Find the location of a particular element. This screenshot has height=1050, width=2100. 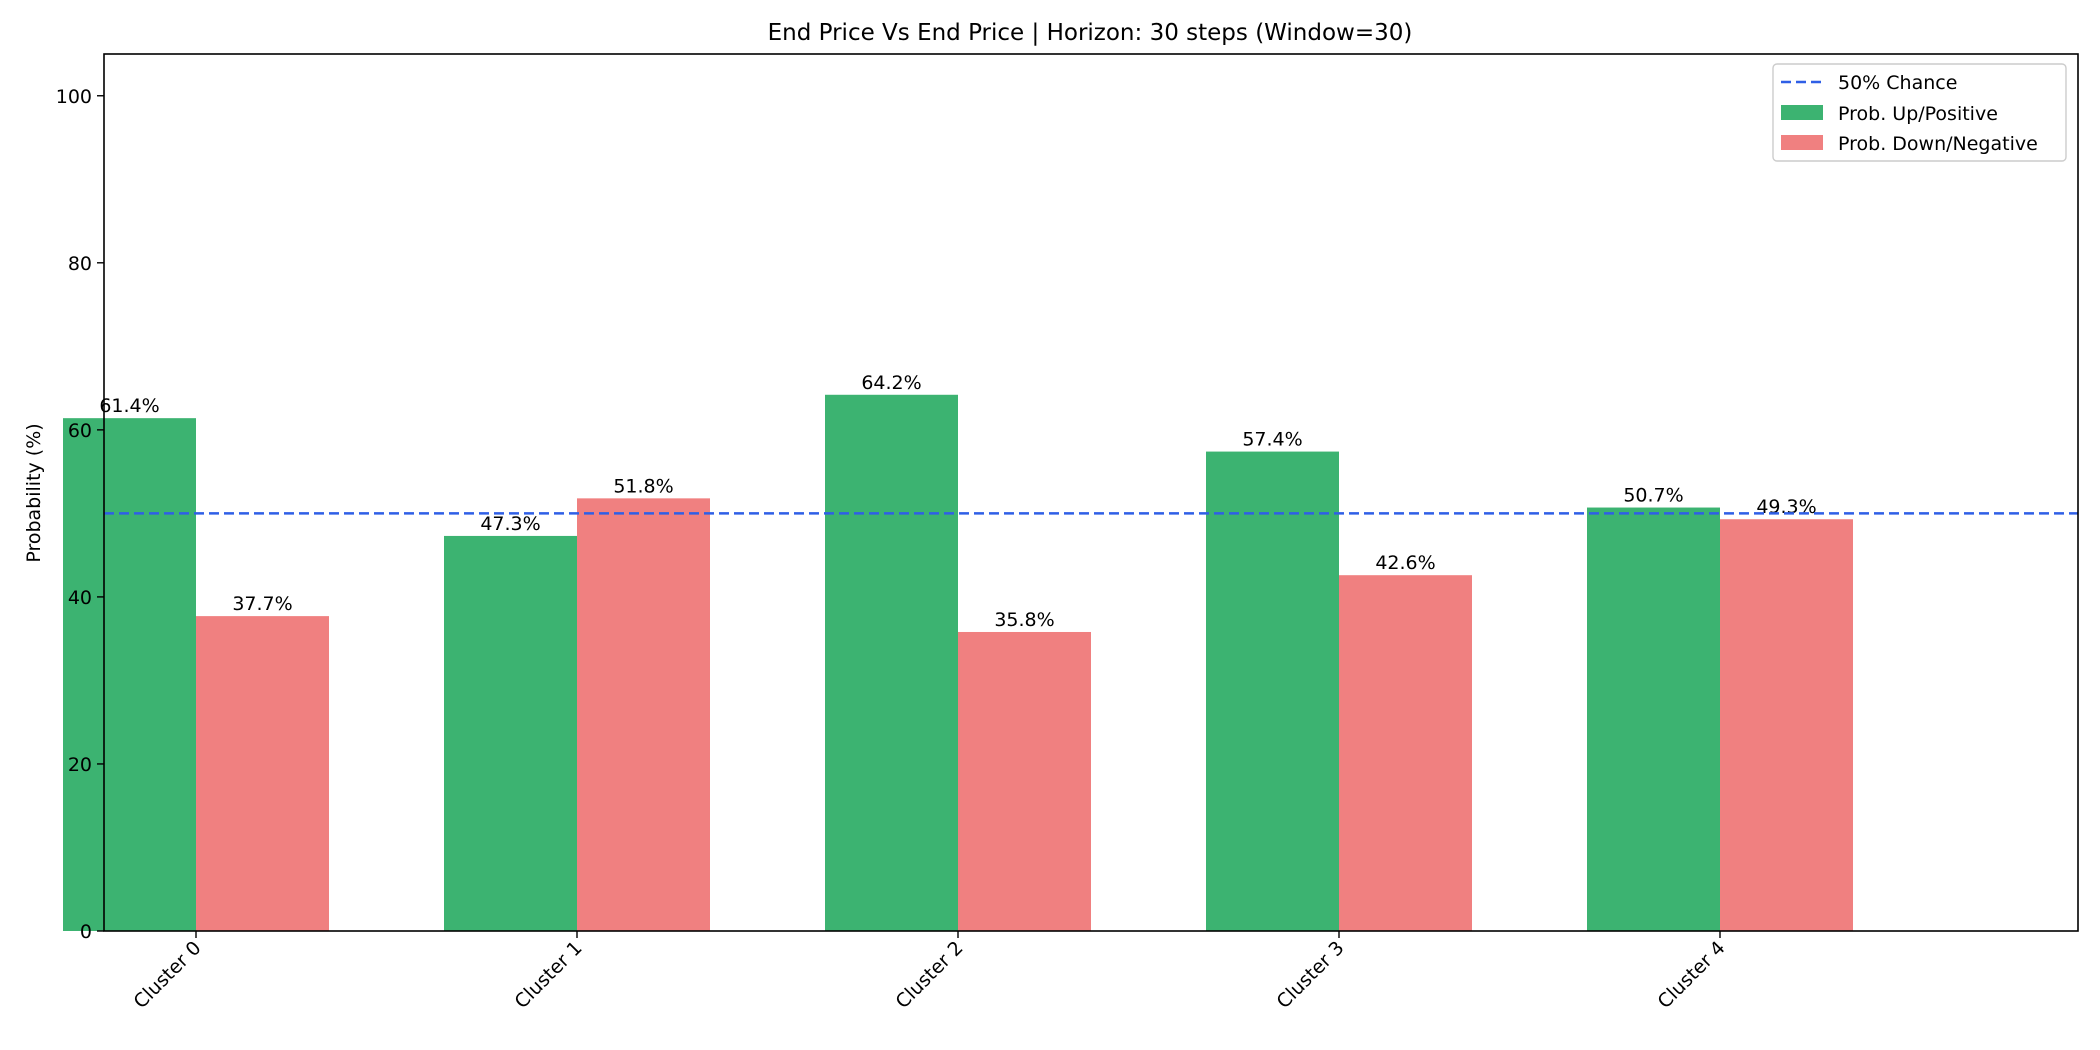

legend-swatch-up is located at coordinates (1802, 112).